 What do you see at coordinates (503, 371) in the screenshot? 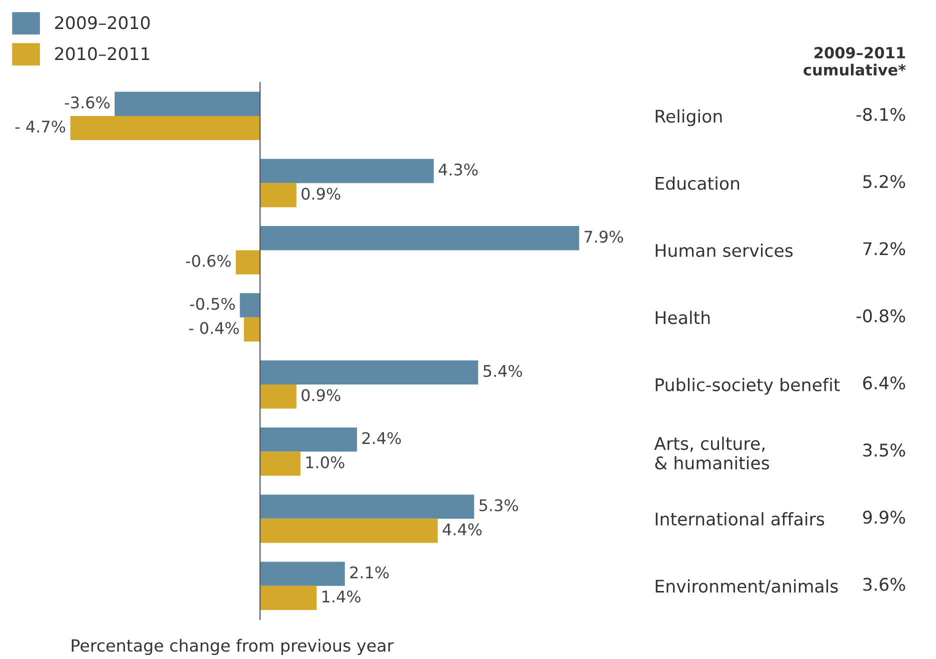
I see `data-label: 5.4%` at bounding box center [503, 371].